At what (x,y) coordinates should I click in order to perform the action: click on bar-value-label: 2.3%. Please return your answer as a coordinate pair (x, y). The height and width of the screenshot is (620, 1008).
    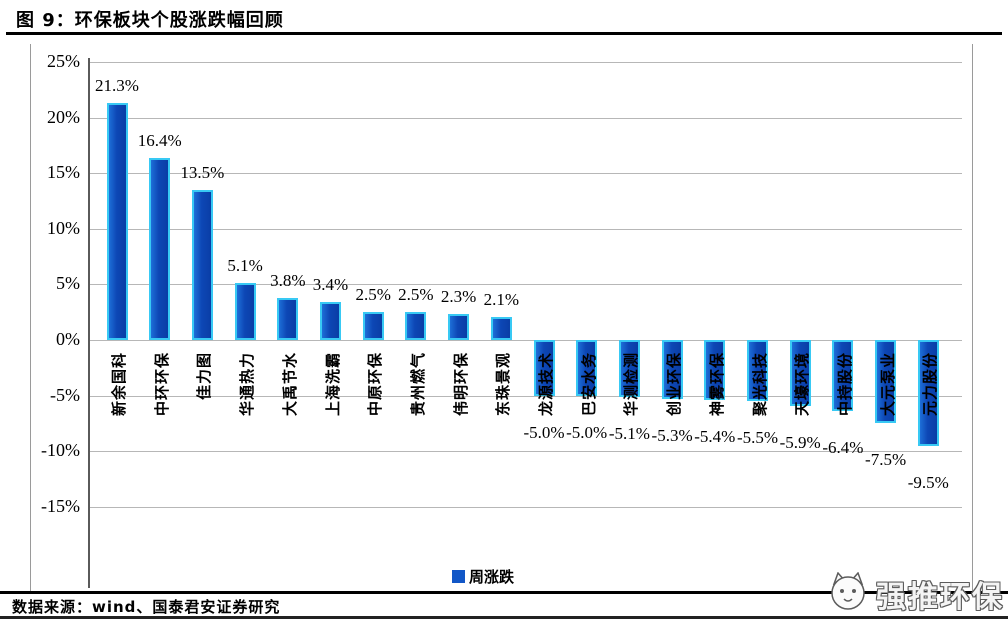
    Looking at the image, I should click on (458, 297).